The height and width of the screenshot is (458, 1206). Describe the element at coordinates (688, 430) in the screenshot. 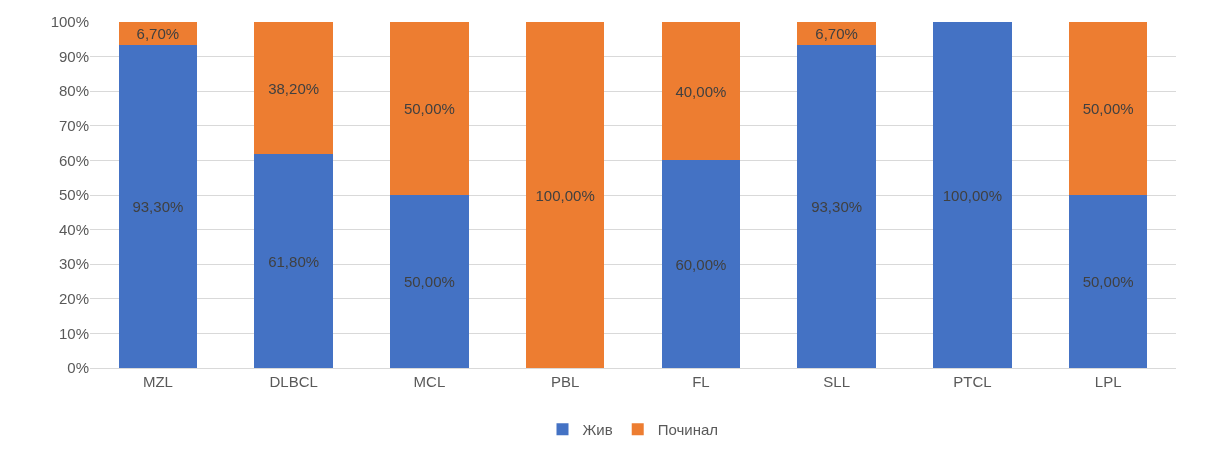

I see `legend-label: Починал` at that location.